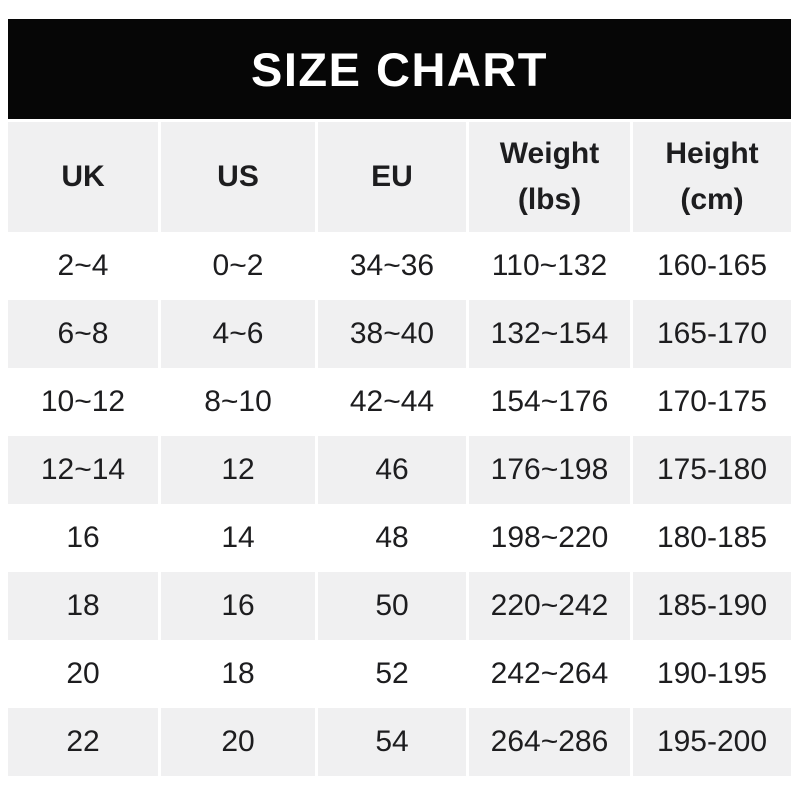  What do you see at coordinates (712, 742) in the screenshot?
I see `table-cell: 195-200` at bounding box center [712, 742].